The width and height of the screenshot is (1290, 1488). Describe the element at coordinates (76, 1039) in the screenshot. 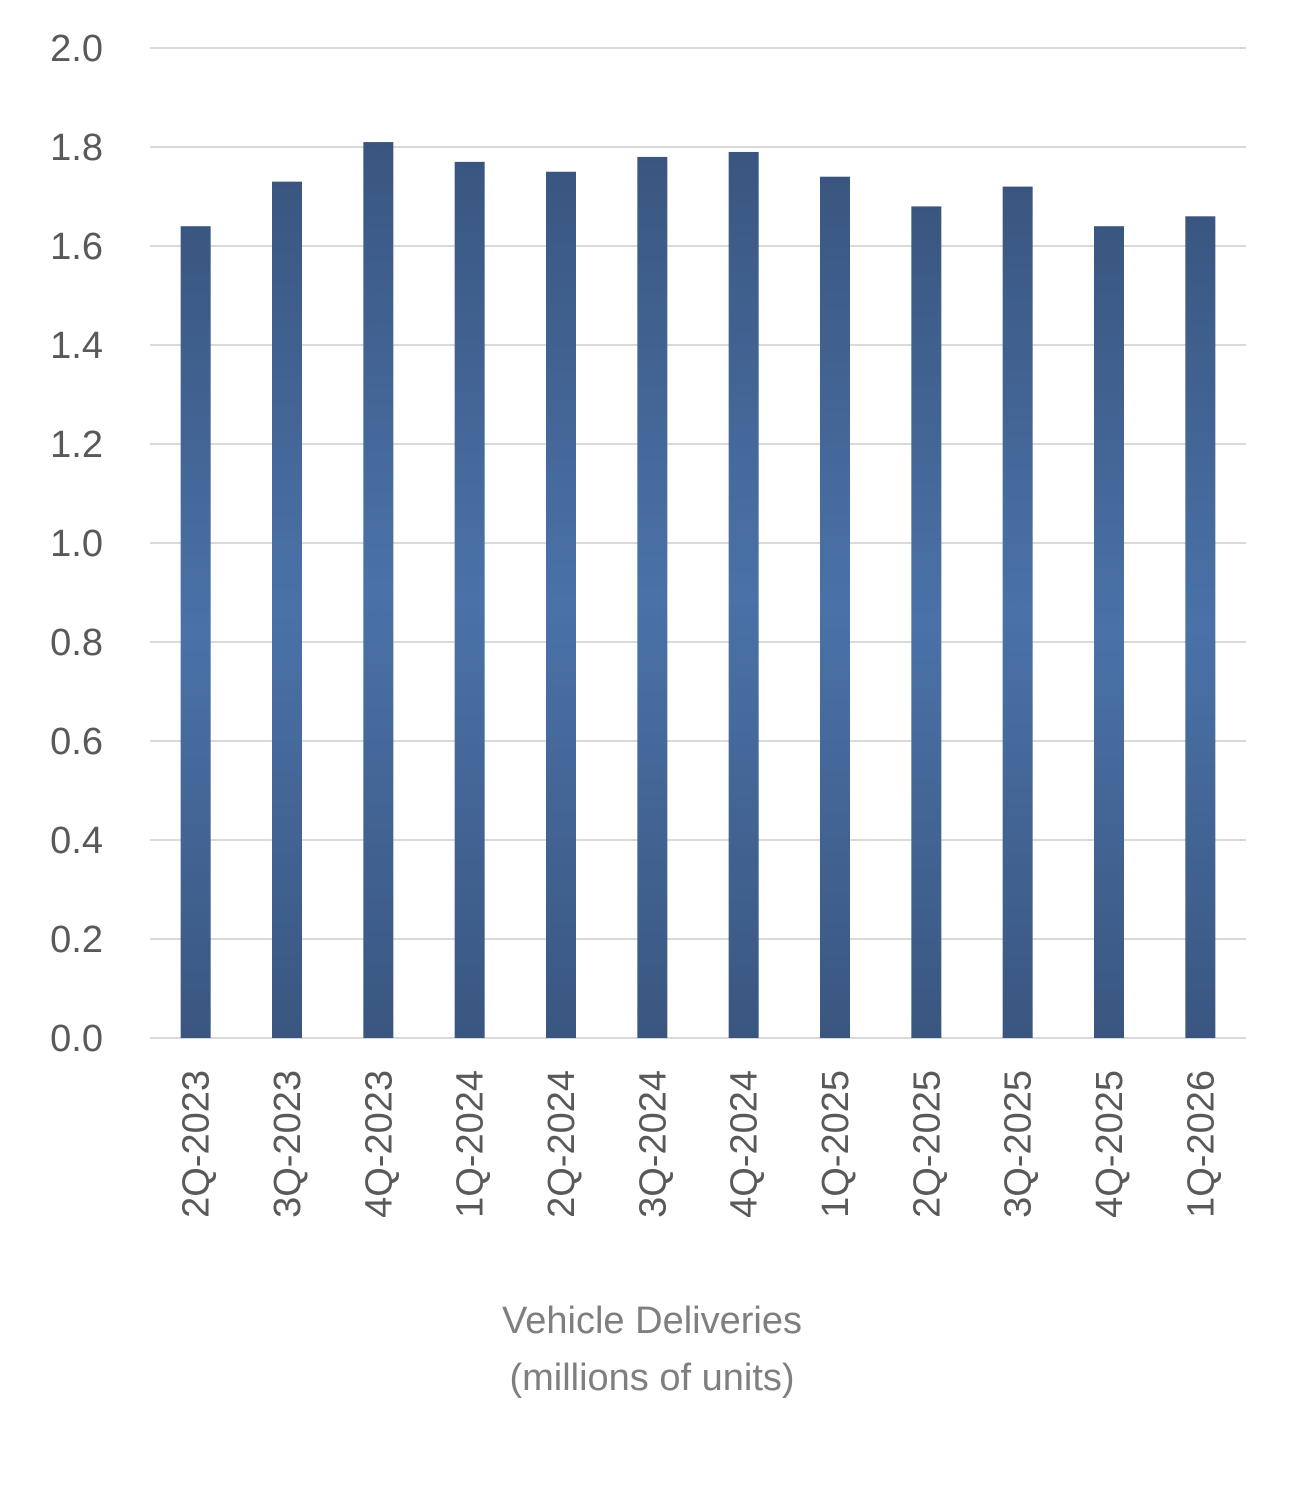

I see `y-tick-label: 0.0` at that location.